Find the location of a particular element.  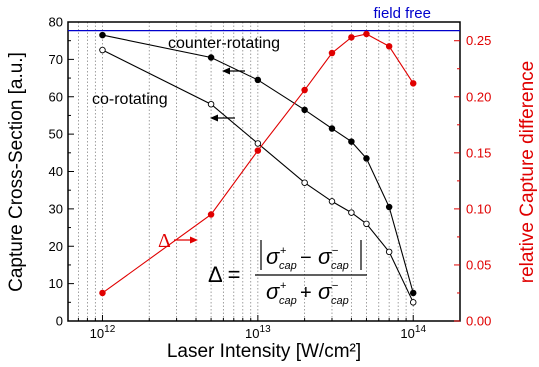

y-tick-label-left: 80 is located at coordinates (56, 22).